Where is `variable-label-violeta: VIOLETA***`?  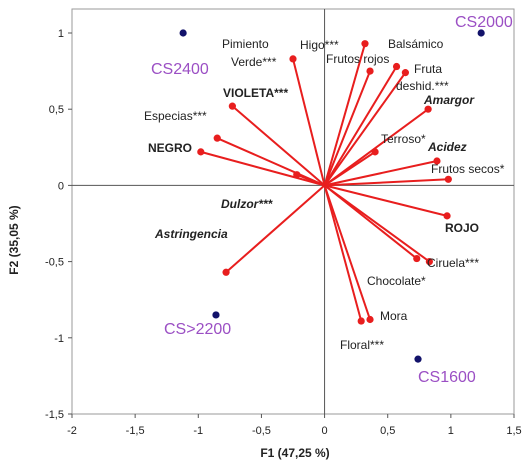
variable-label-violeta: VIOLETA*** is located at coordinates (255, 93).